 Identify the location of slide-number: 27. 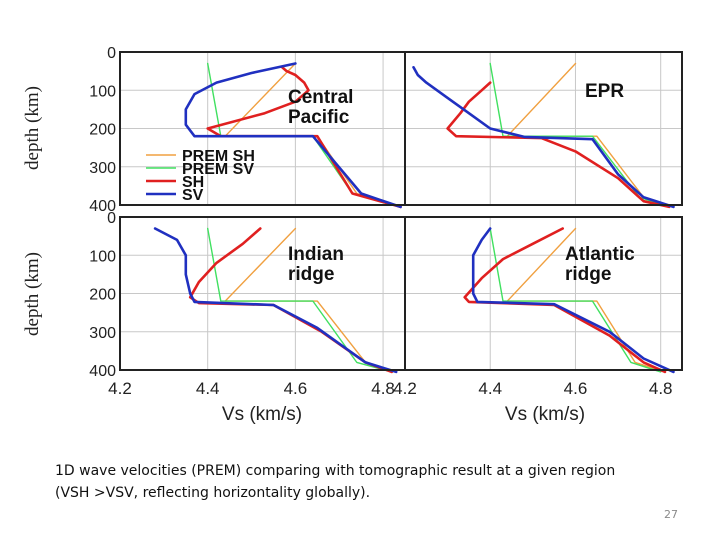
(671, 514).